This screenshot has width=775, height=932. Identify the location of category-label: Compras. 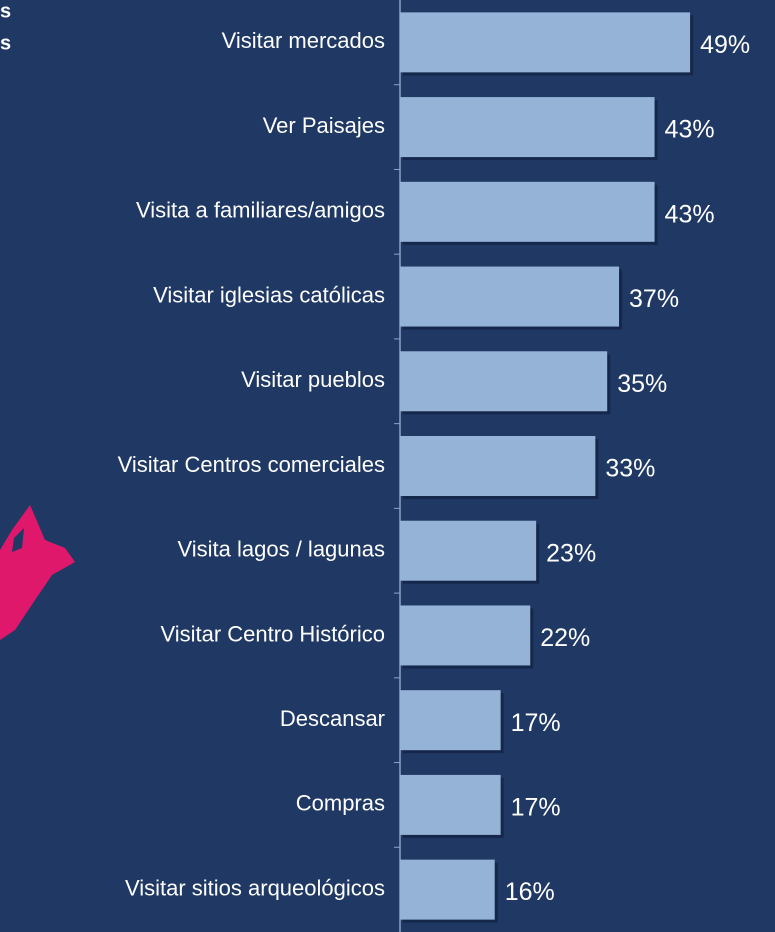
(340, 803).